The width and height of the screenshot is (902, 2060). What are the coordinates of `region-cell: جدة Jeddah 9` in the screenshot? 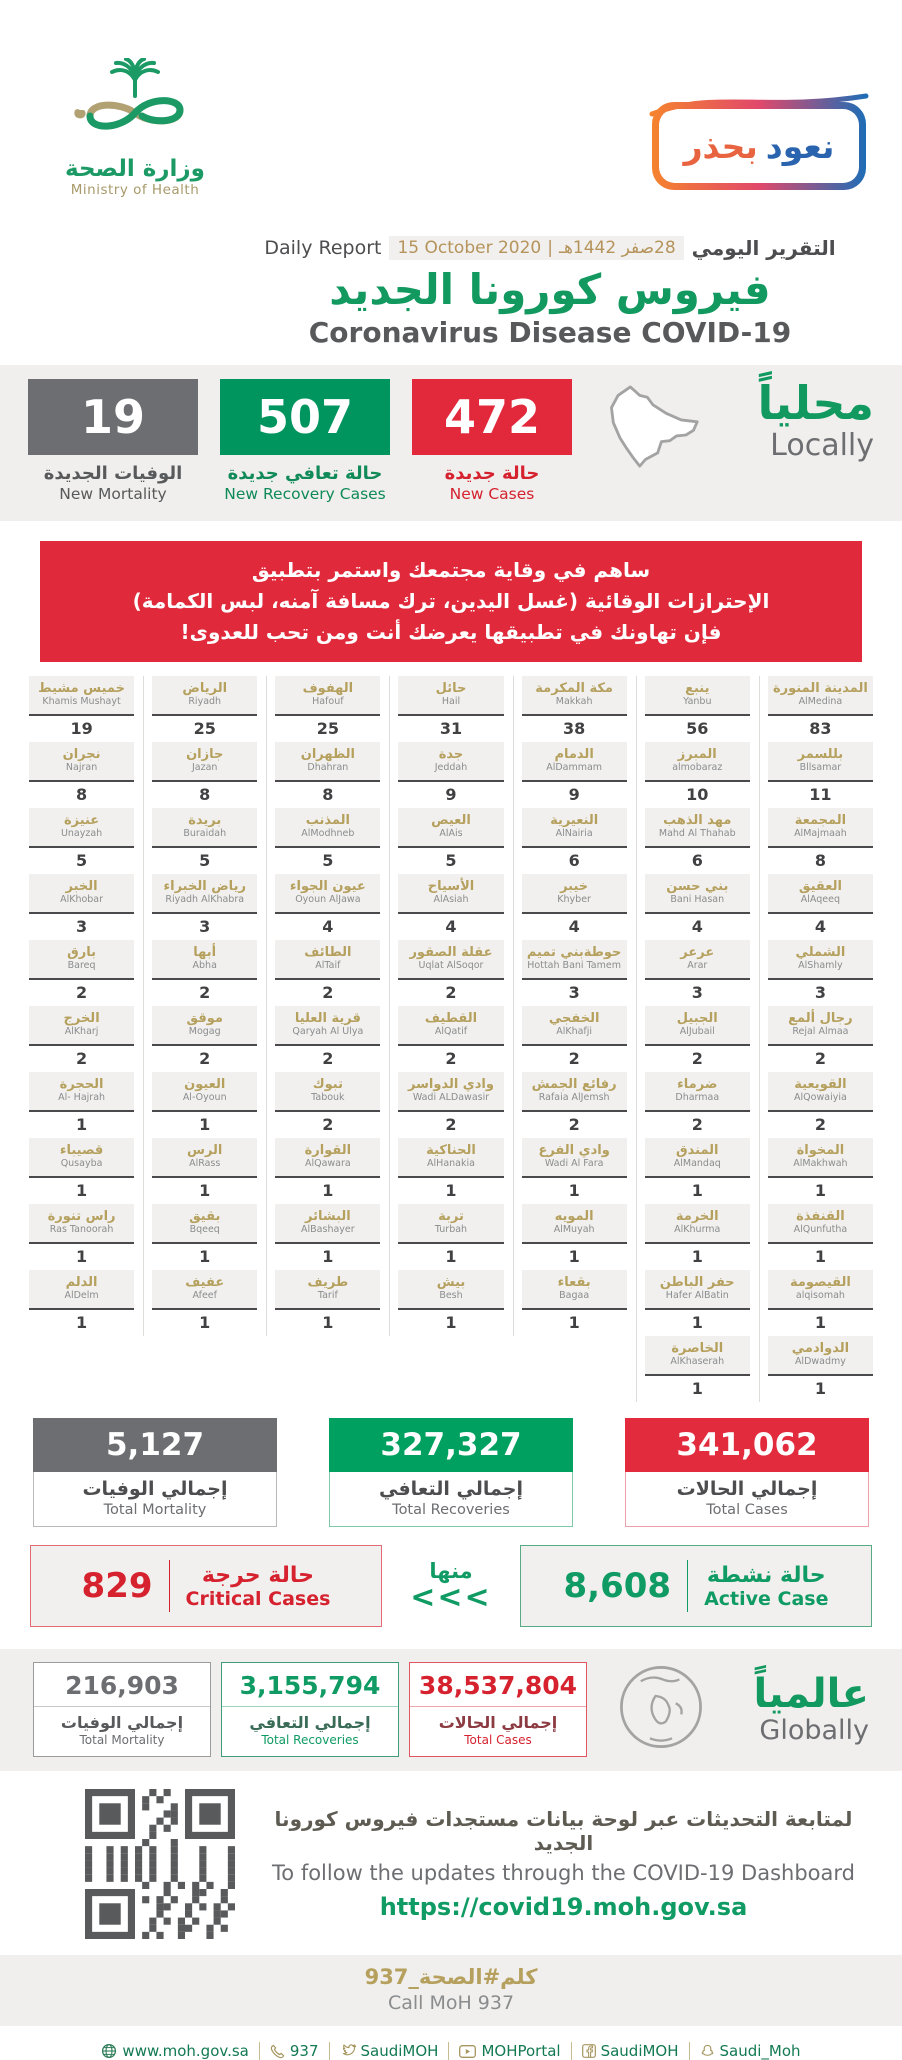 It's located at (450, 775).